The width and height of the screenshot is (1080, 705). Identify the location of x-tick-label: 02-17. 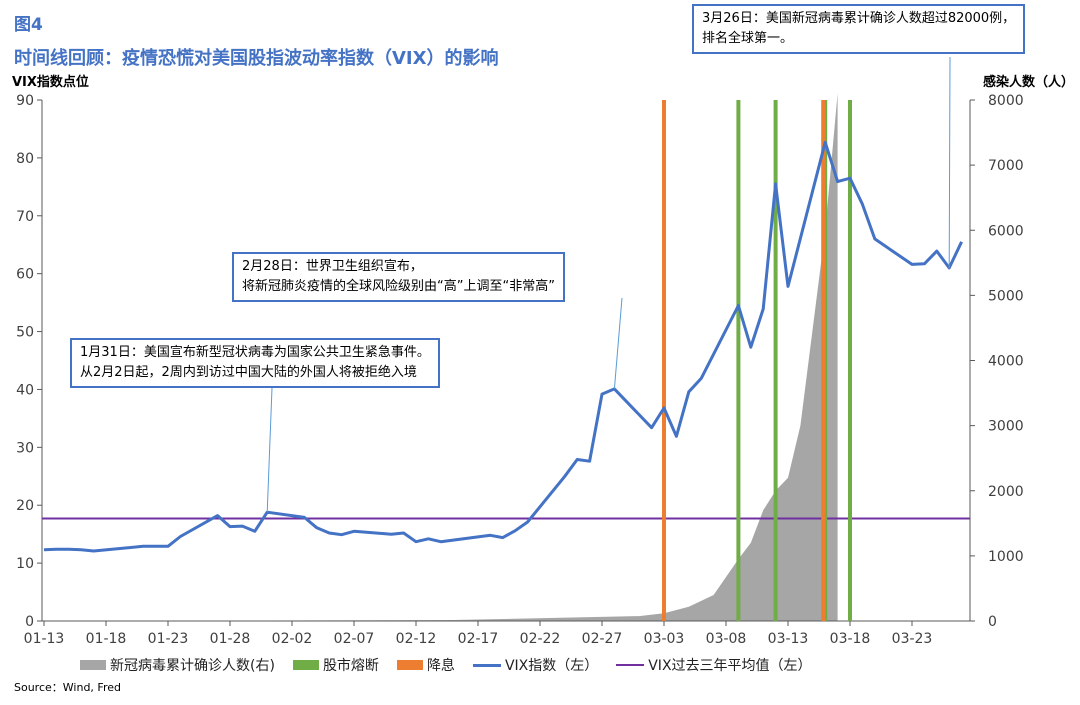
(478, 639).